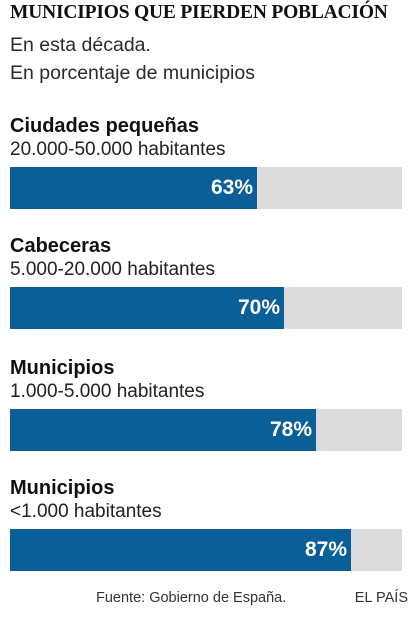 The width and height of the screenshot is (414, 634). I want to click on bar-track: 87%, so click(206, 550).